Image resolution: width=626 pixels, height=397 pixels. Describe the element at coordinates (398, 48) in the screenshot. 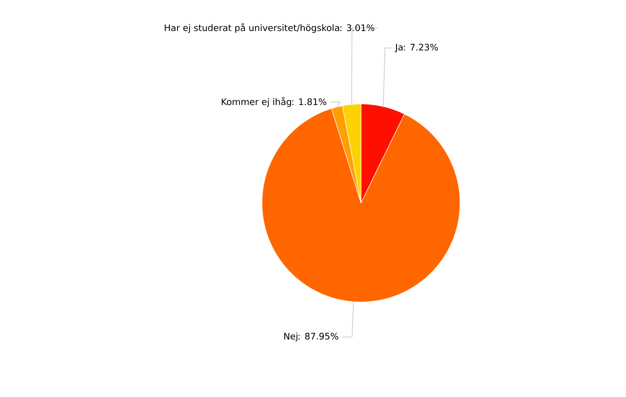

I see `slice-label: Ja` at that location.